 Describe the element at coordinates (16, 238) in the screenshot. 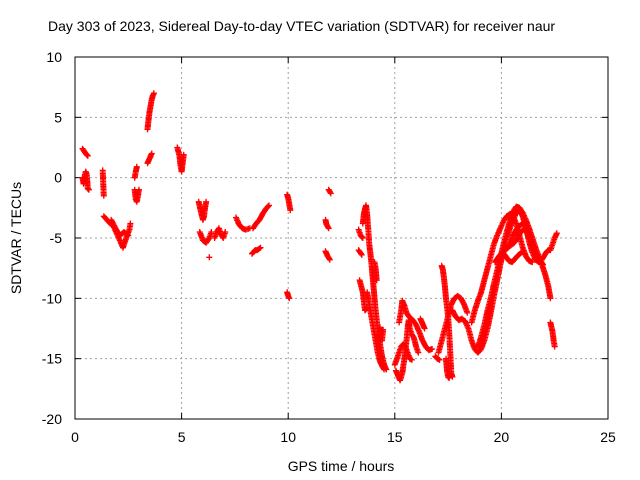

I see `y-axis-label: SDTVAR / TECUs` at that location.